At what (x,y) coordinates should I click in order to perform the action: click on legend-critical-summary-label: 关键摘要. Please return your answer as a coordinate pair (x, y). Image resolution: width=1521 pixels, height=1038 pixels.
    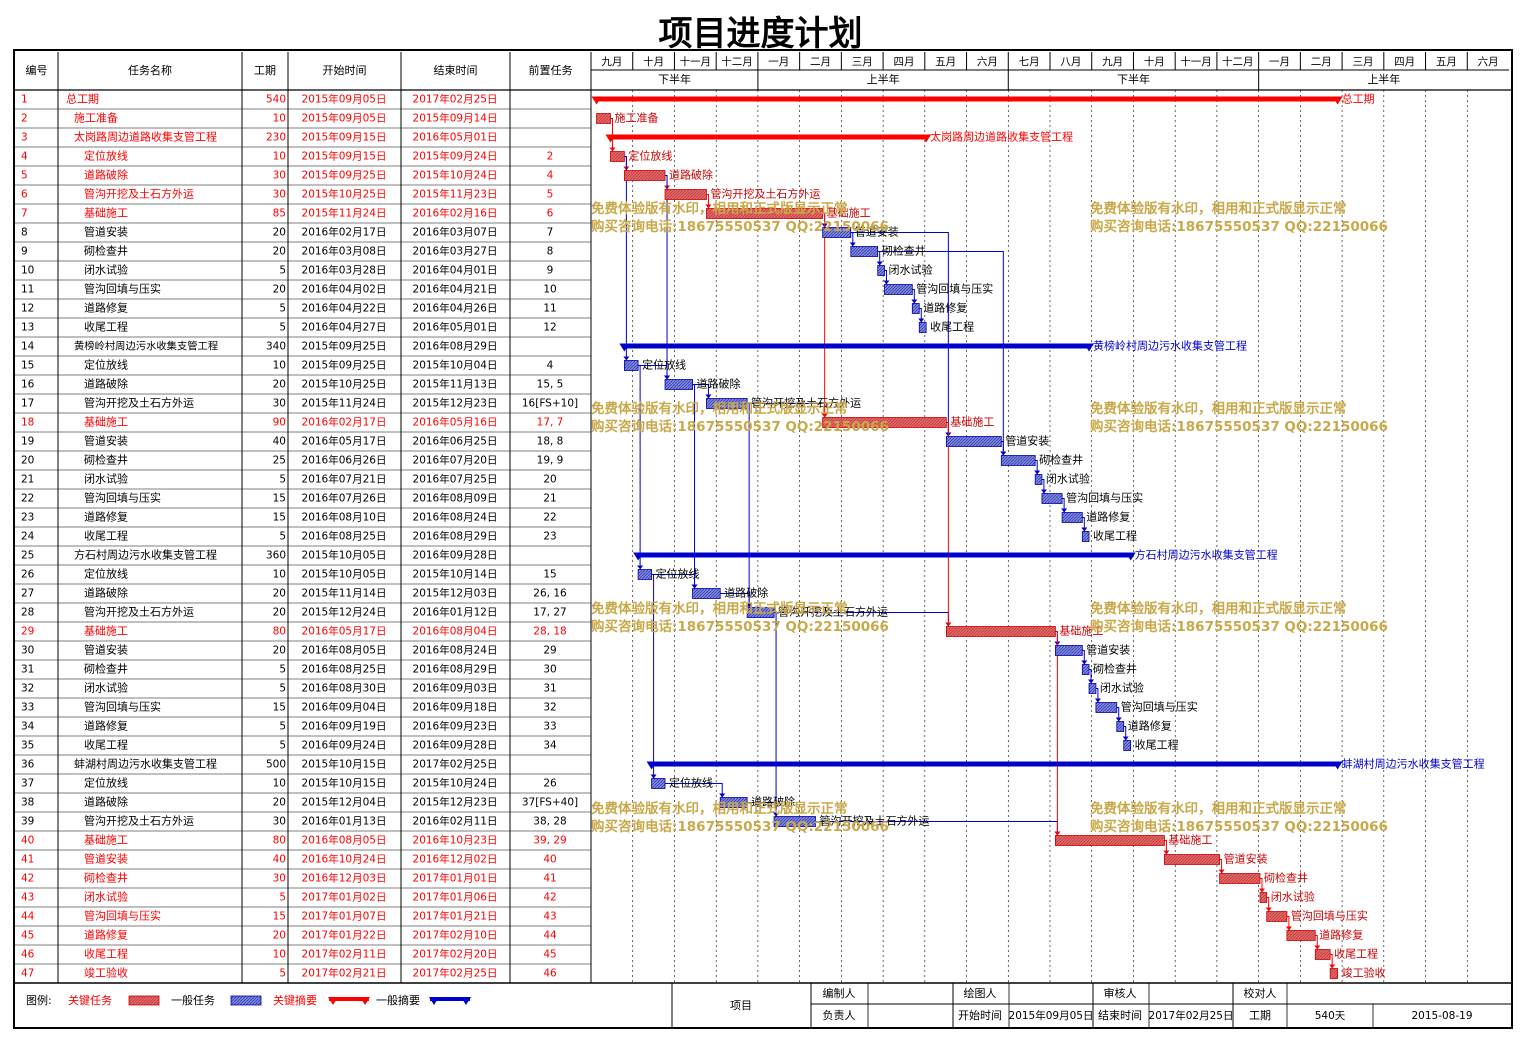
    Looking at the image, I should click on (295, 1000).